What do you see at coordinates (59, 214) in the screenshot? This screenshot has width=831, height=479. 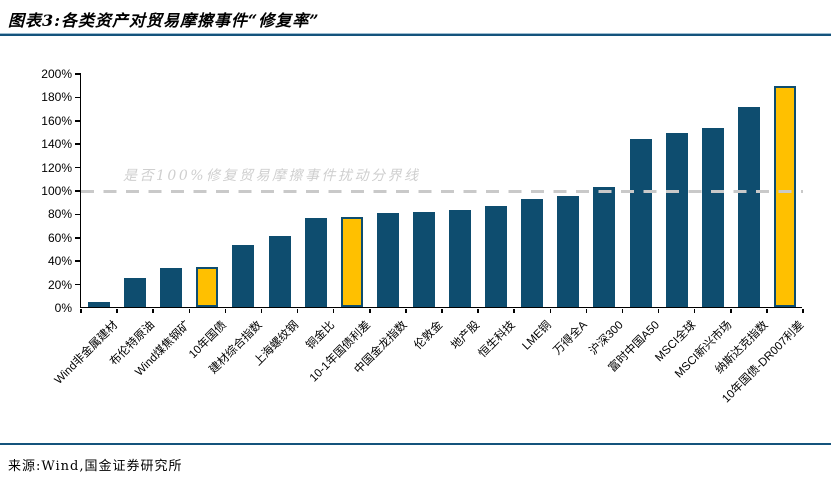 I see `y-axis-label: 80%` at bounding box center [59, 214].